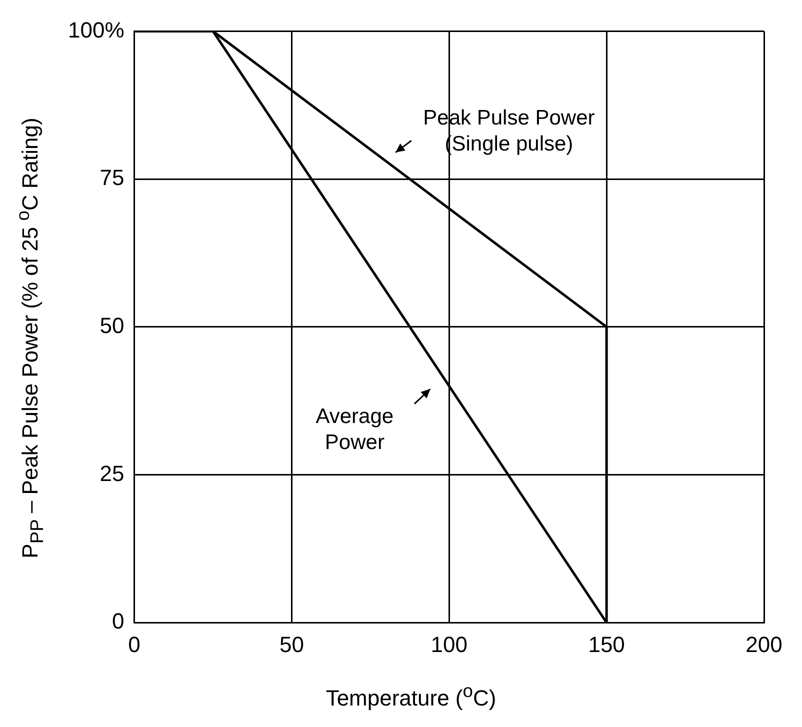  I want to click on y-tick-label: 25, so click(112, 473).